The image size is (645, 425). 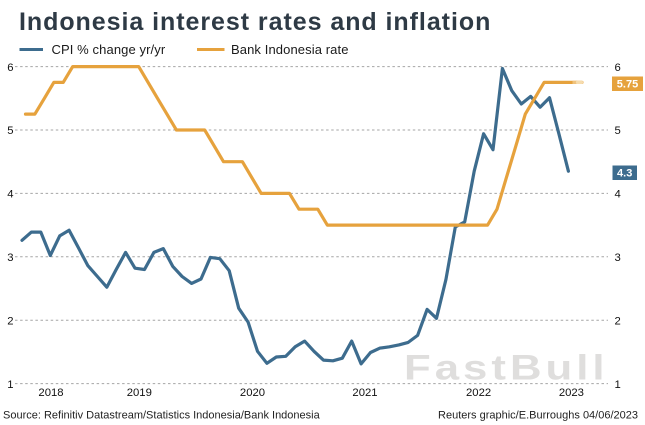 I want to click on svg-text: 2021, so click(x=364, y=393).